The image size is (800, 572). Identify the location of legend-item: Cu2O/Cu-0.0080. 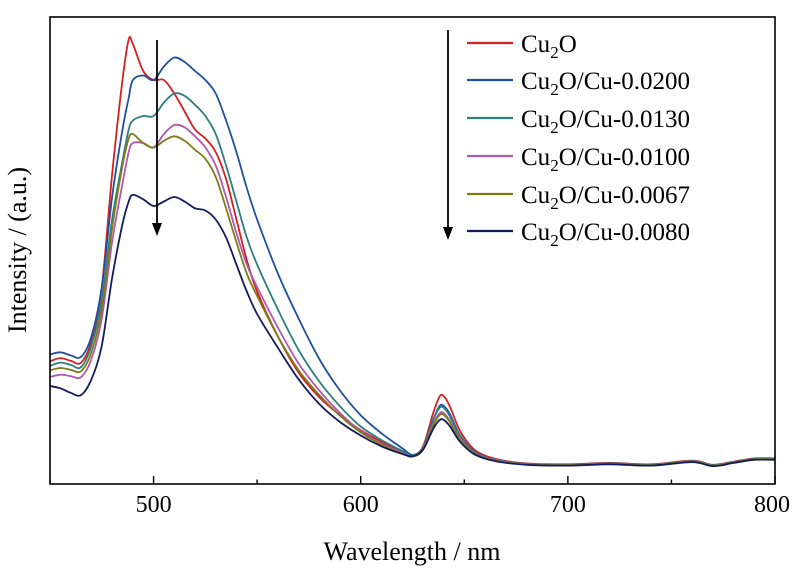
(578, 234).